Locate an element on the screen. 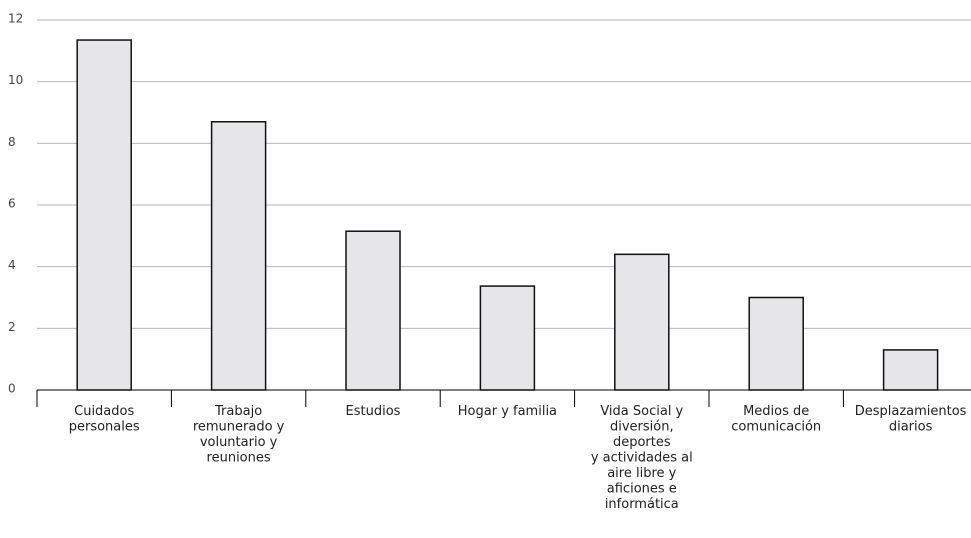  y-tick-label: 8 is located at coordinates (12, 142).